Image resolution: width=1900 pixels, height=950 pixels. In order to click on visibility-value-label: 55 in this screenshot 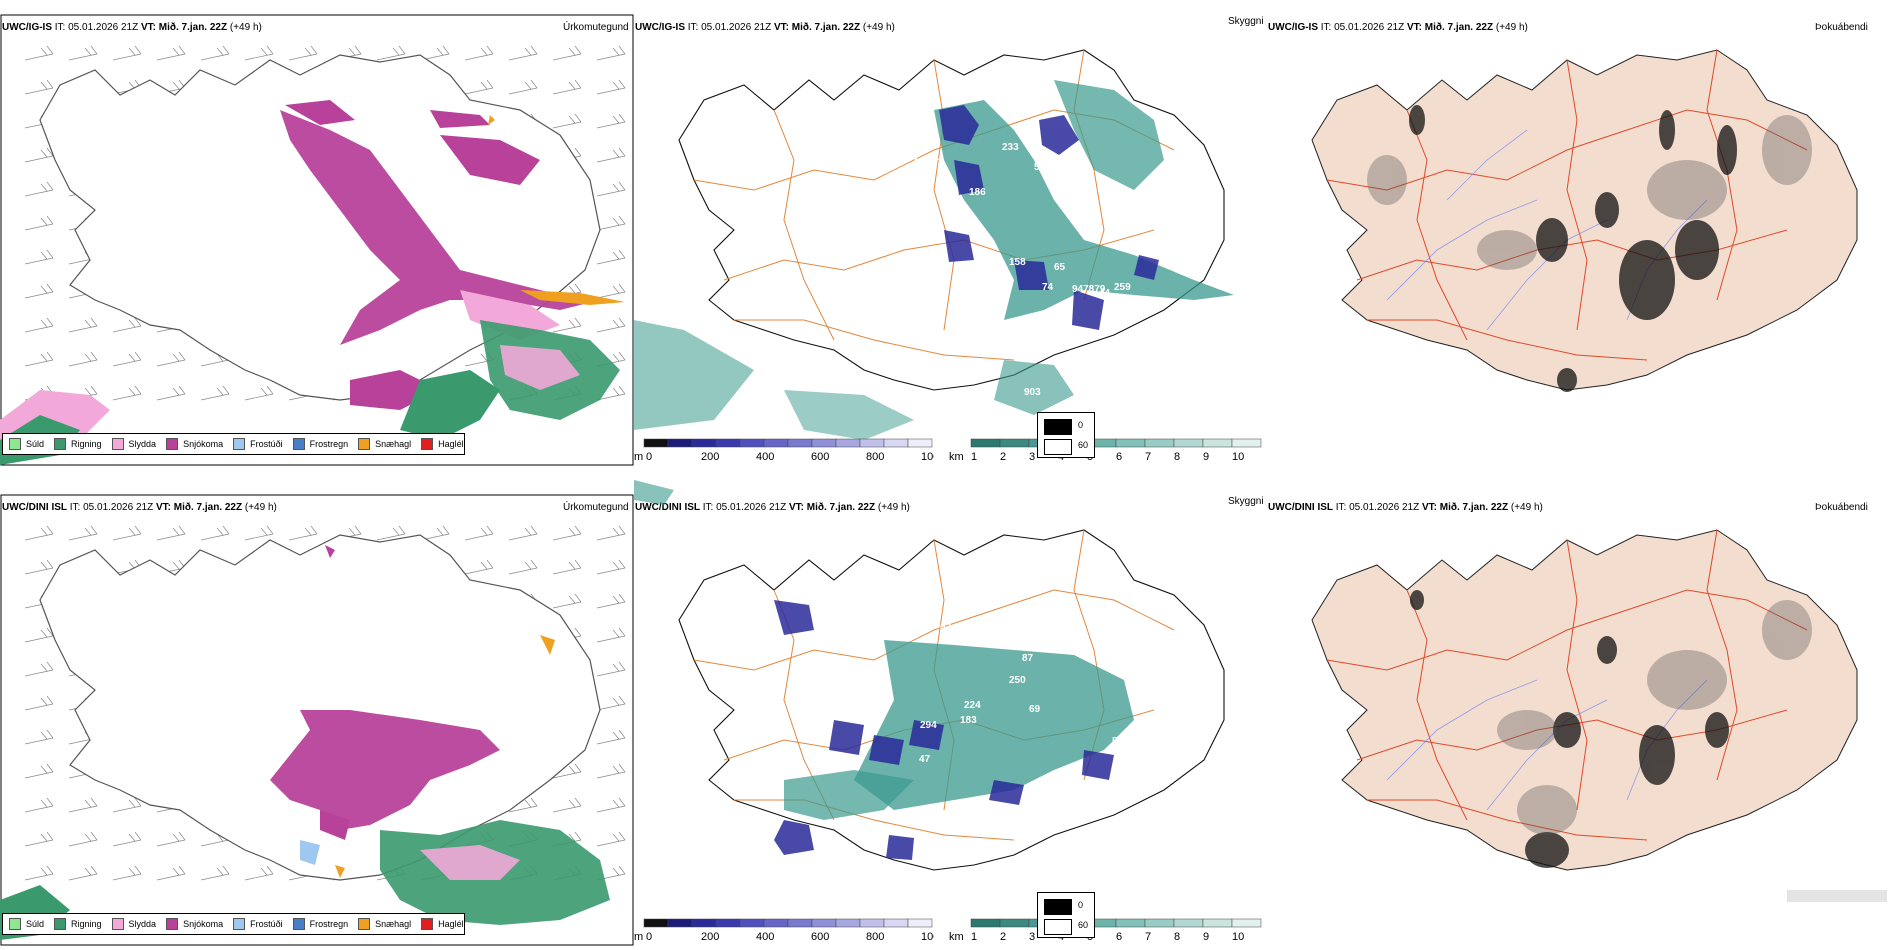, I will do `click(1140, 702)`.